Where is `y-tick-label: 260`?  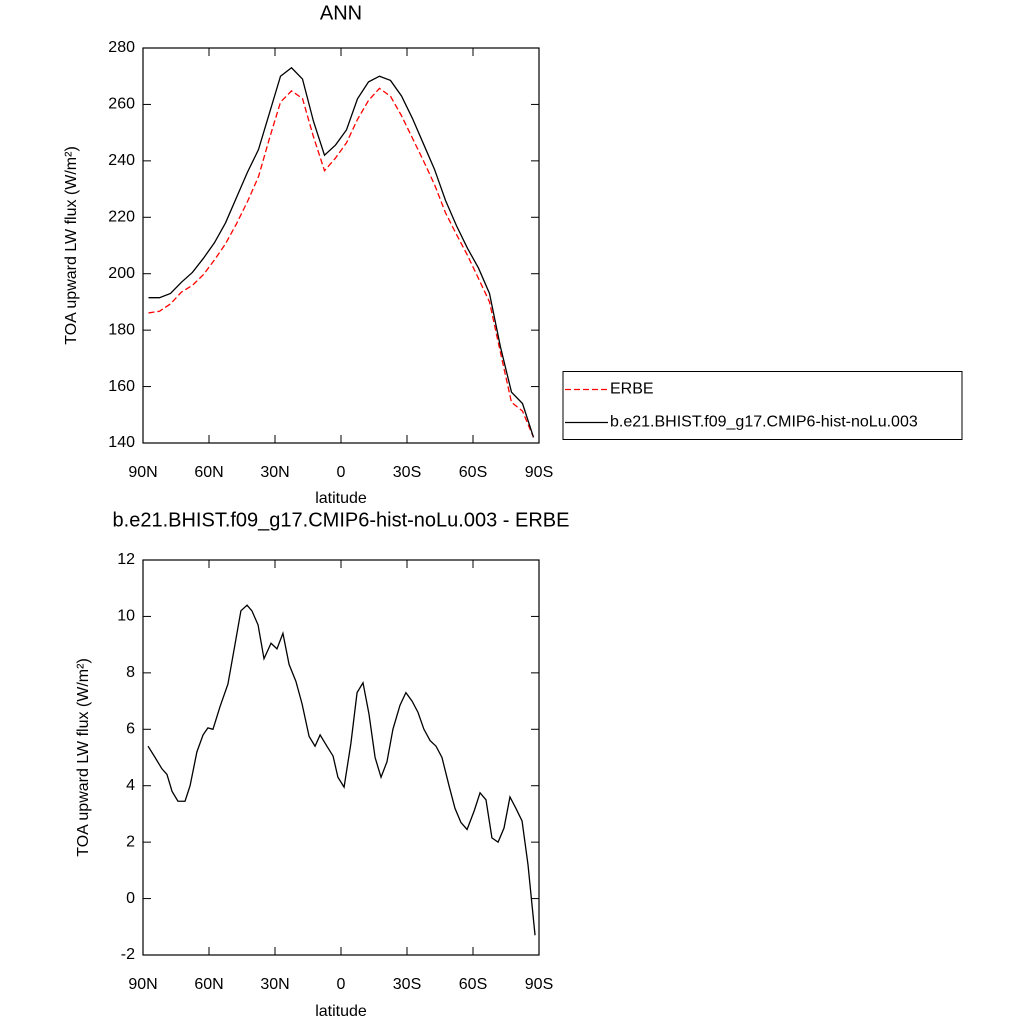 y-tick-label: 260 is located at coordinates (121, 104).